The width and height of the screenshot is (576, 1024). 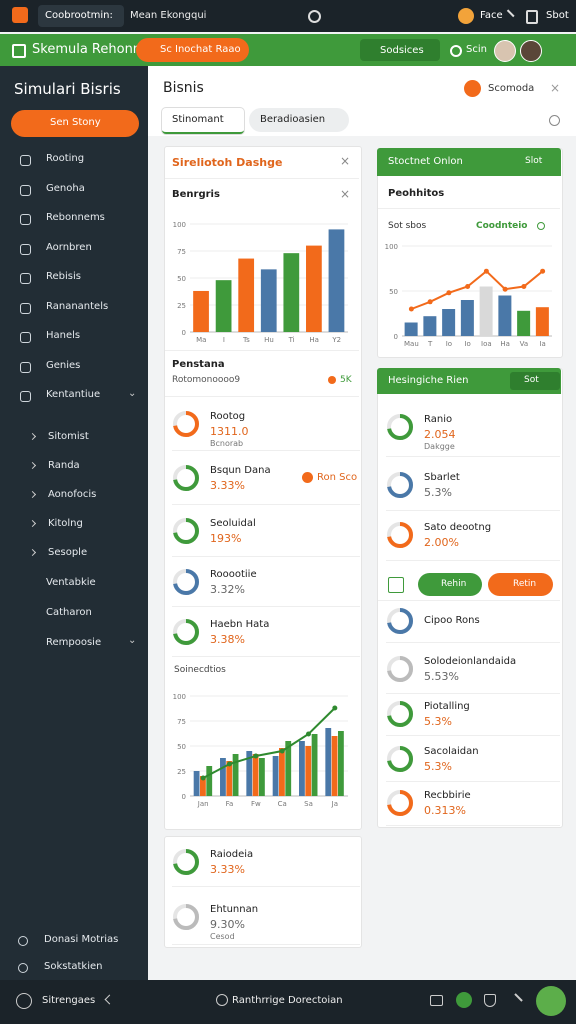 What do you see at coordinates (293, 119) in the screenshot?
I see `tab-label: Beradioasien` at bounding box center [293, 119].